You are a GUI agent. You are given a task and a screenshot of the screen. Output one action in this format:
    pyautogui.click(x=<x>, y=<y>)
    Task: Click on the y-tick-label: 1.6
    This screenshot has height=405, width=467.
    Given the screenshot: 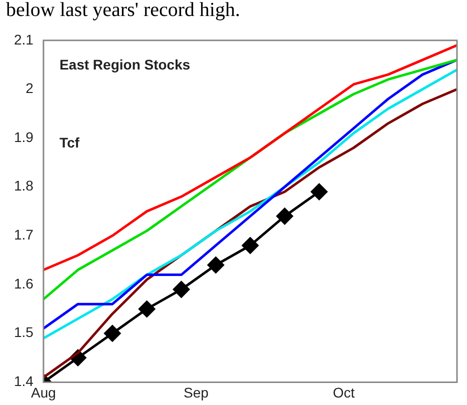 What is the action you would take?
    pyautogui.click(x=24, y=283)
    